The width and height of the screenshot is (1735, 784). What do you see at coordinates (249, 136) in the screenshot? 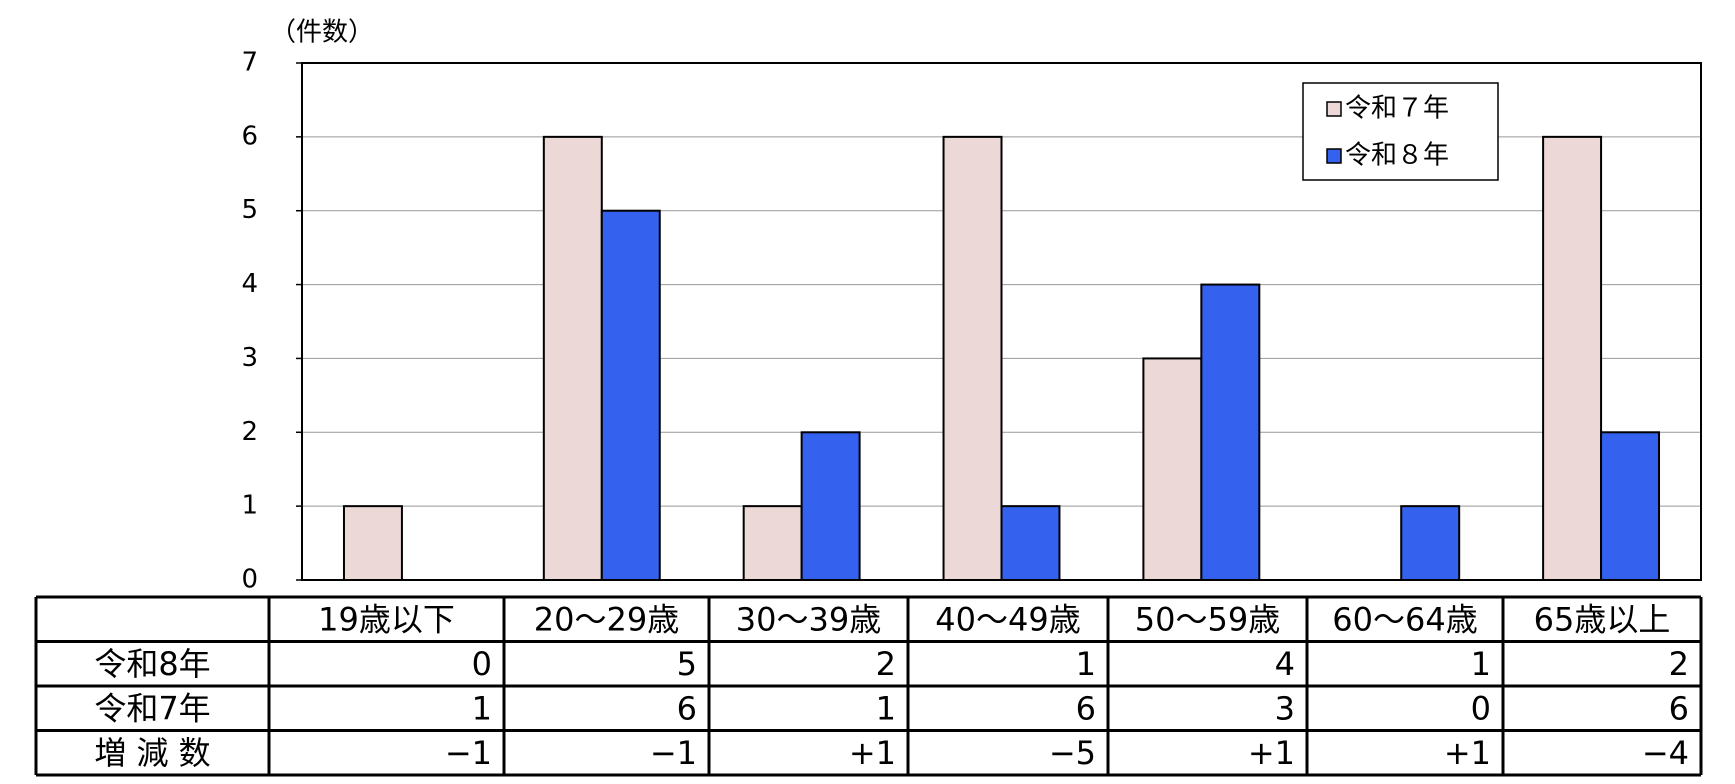
I see `y-tick-label: 6` at bounding box center [249, 136].